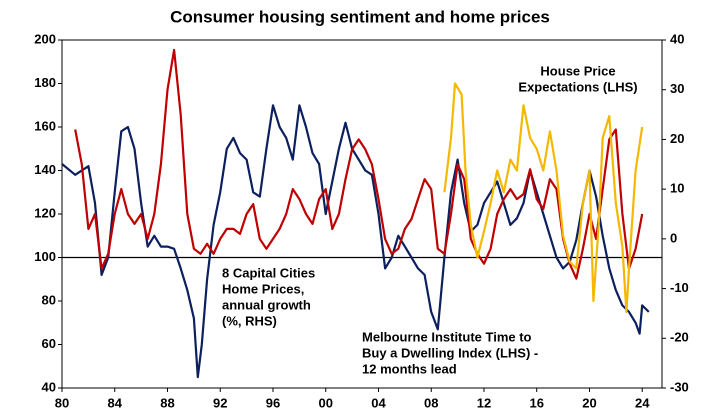  I want to click on y-tick-label: 200, so click(45, 38).